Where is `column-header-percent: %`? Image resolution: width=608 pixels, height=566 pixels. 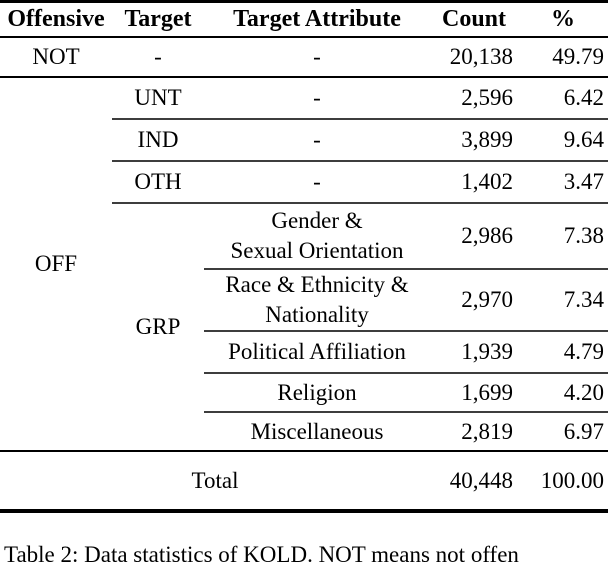 column-header-percent: % is located at coordinates (563, 19).